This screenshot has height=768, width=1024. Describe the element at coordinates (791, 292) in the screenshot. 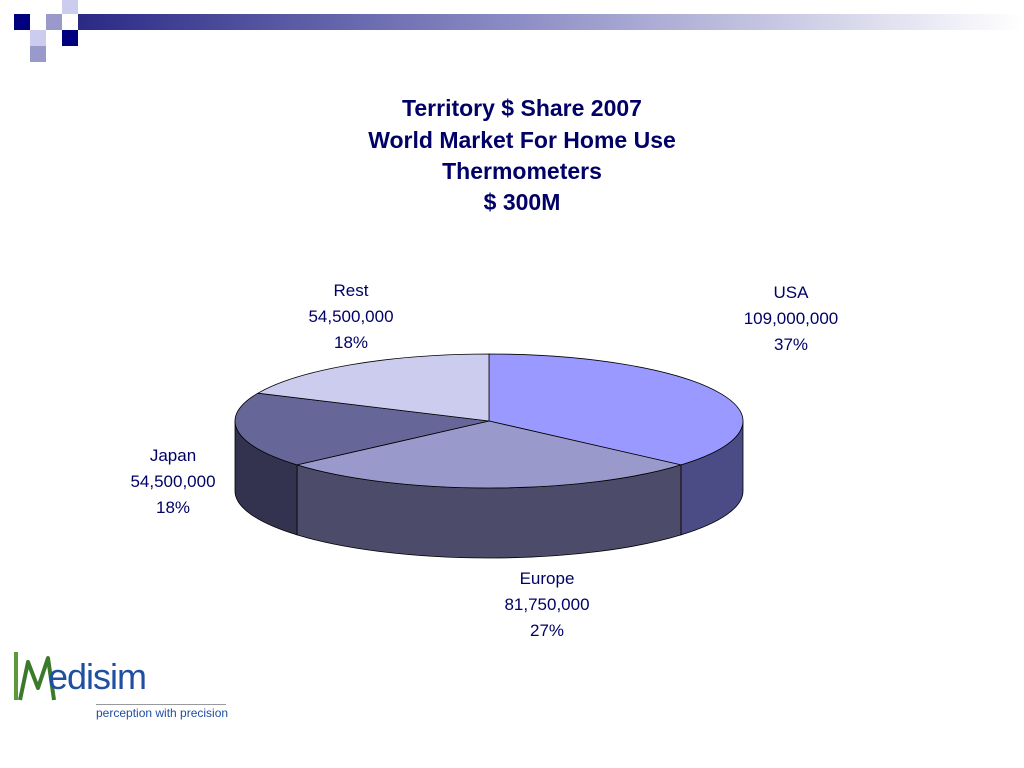

I see `slice-name: USA` at that location.